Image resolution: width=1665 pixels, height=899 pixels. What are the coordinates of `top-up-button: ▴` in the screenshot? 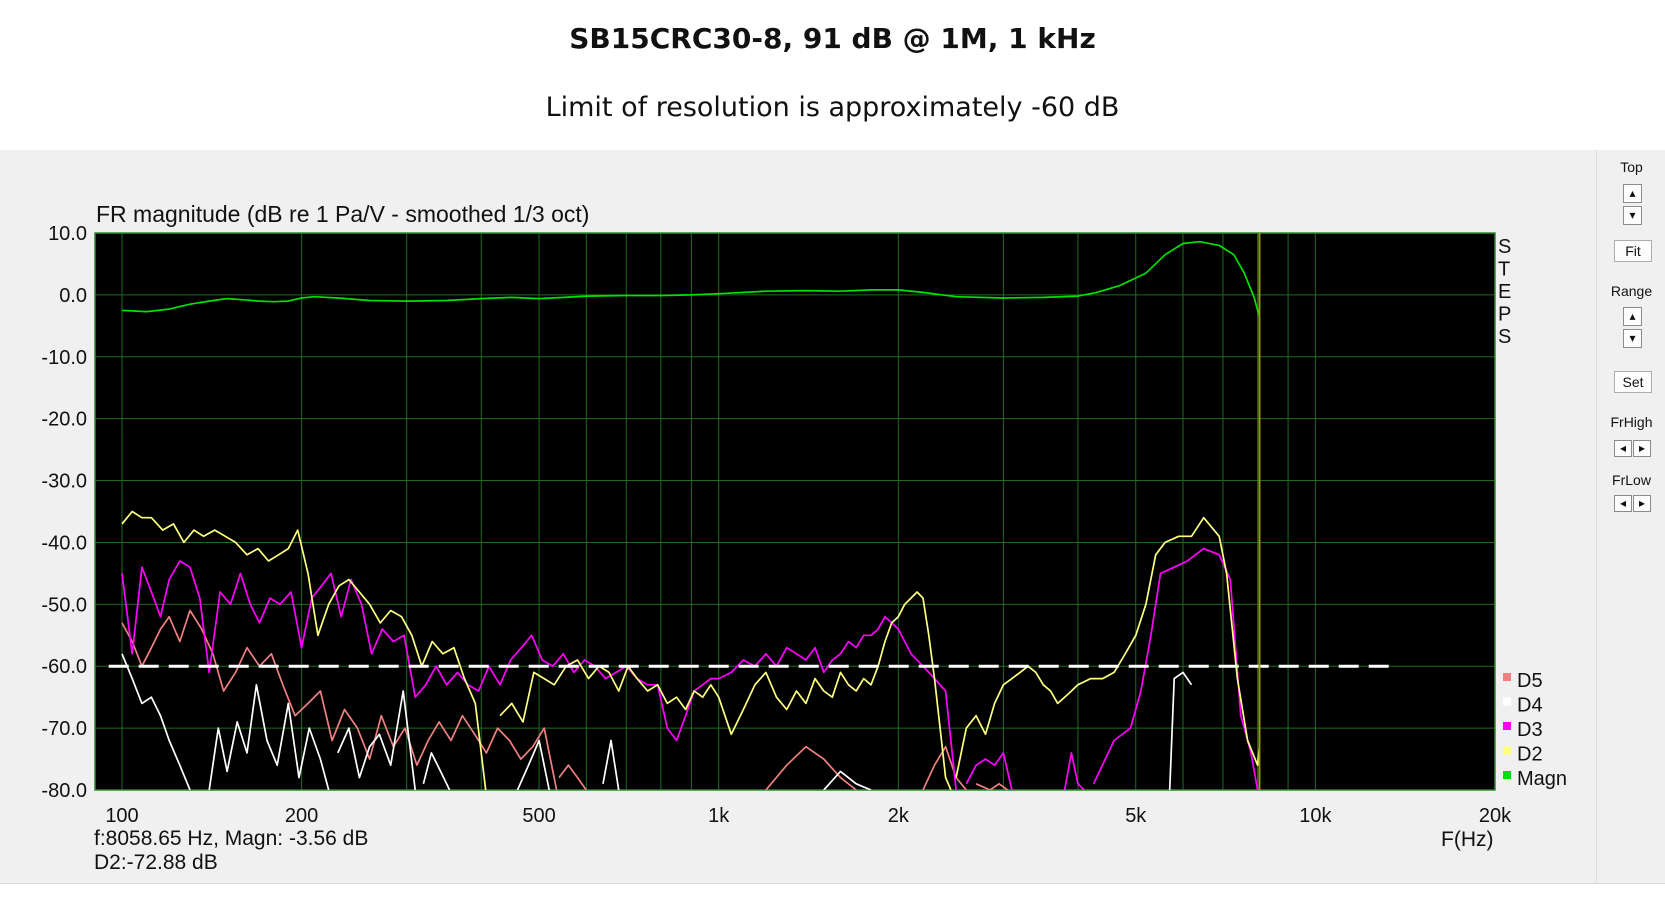 It's located at (1632, 193).